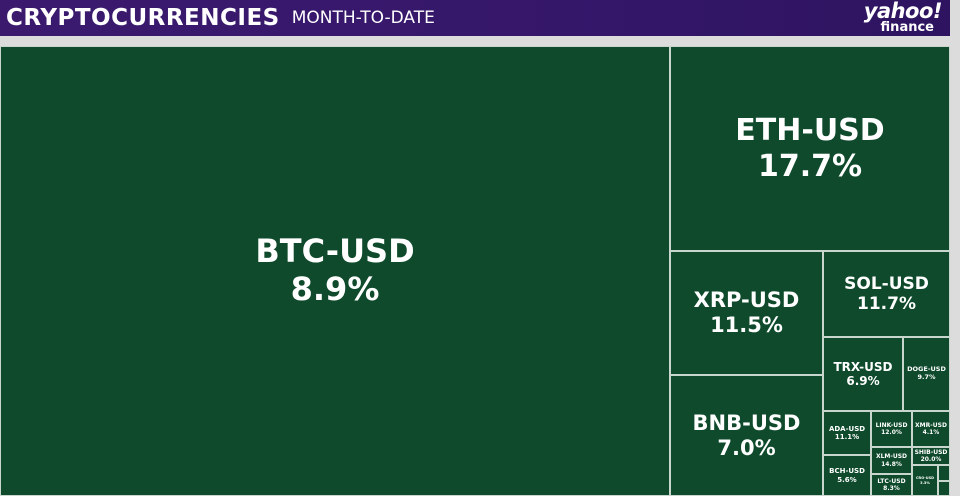 This screenshot has width=960, height=496. I want to click on tile-sol-usd: SOL-USD 11.7%, so click(886, 294).